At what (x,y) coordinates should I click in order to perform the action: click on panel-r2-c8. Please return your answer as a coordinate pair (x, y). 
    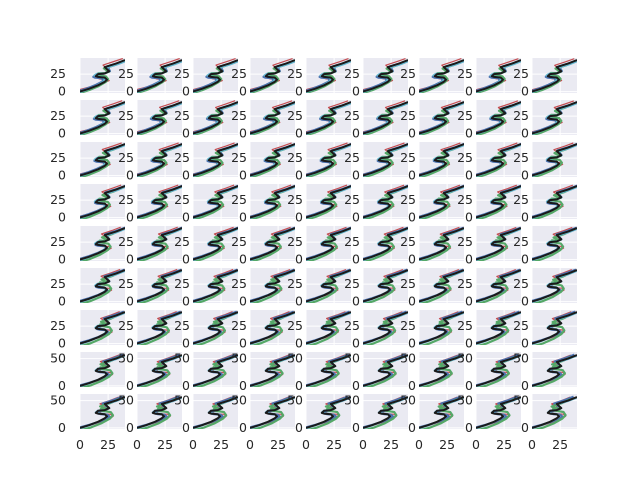
    Looking at the image, I should click on (555, 160).